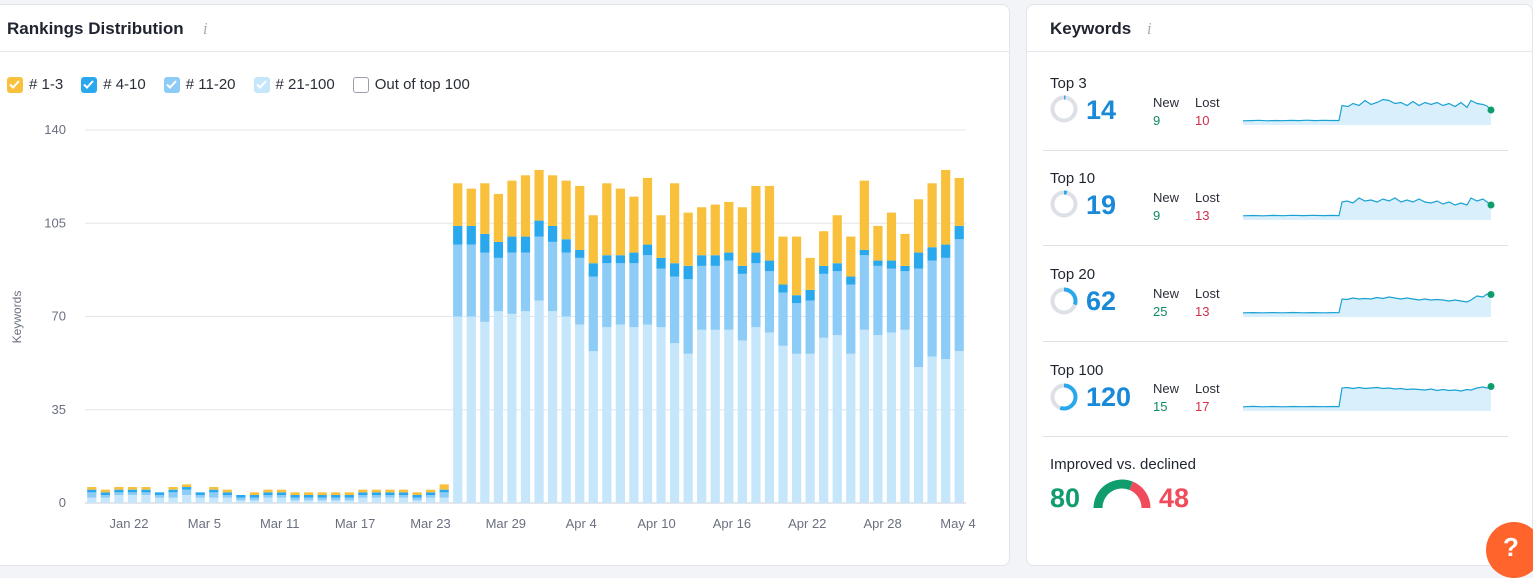  I want to click on keyword-row-top-3: Top 3 14 New Lost 9 10, so click(1279, 102).